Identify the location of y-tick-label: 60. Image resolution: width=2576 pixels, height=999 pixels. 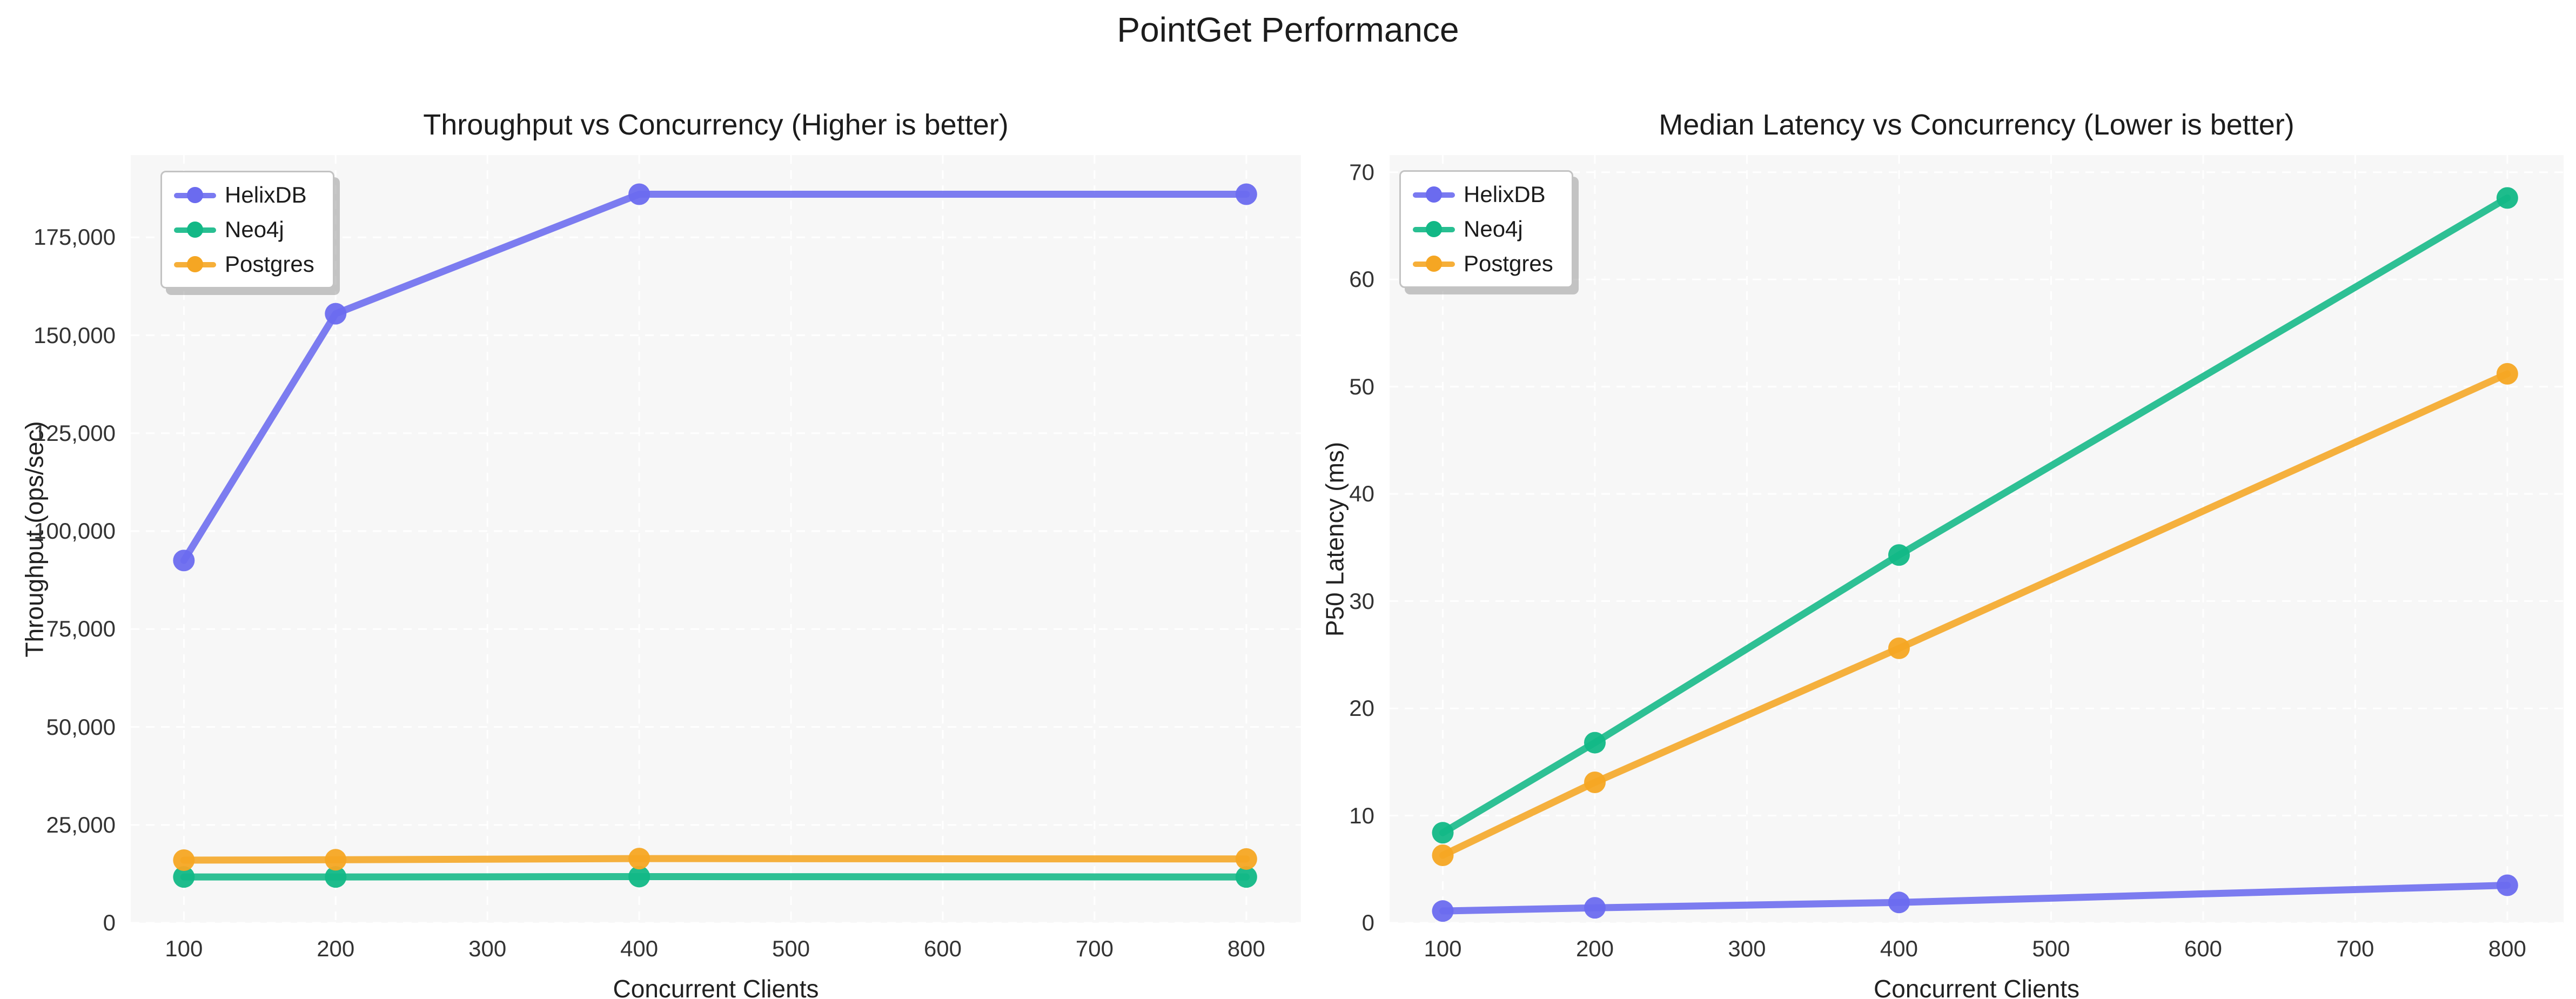
(1361, 279).